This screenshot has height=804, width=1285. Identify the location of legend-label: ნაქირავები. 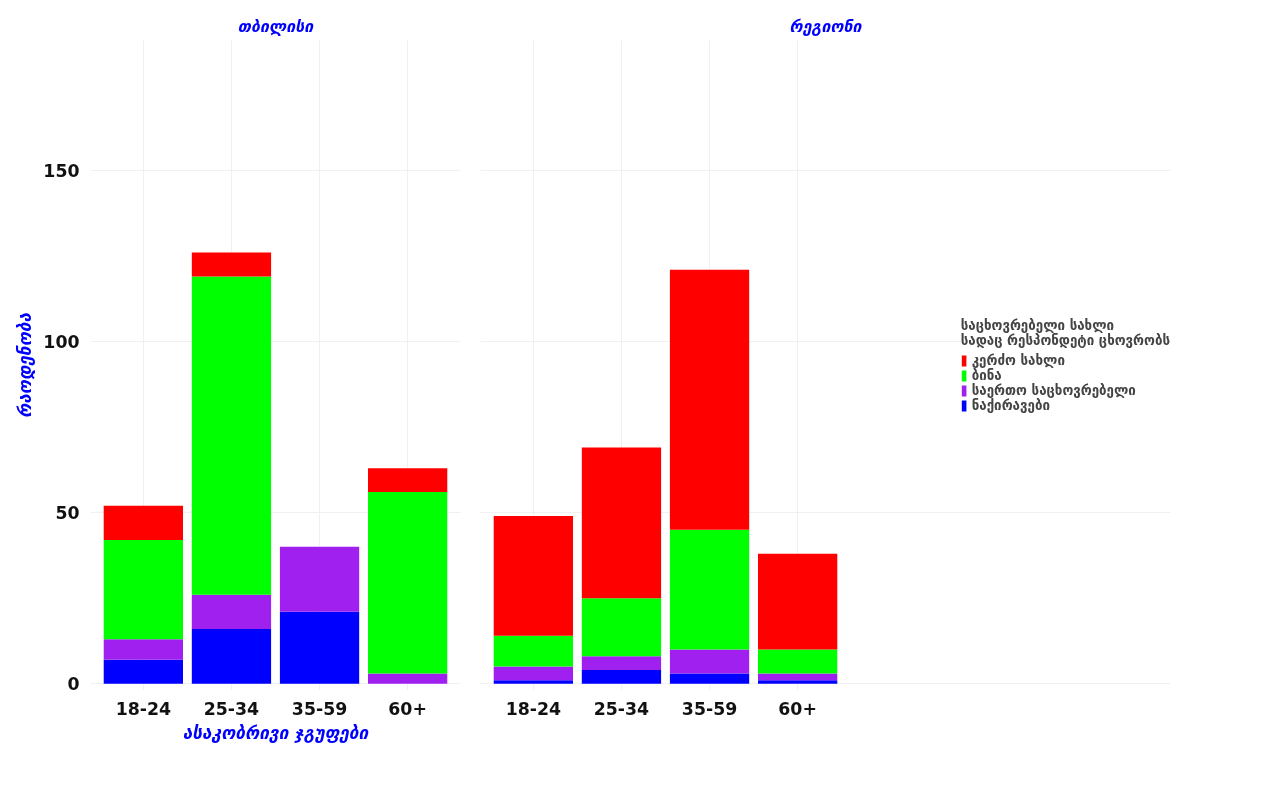
(1010, 405).